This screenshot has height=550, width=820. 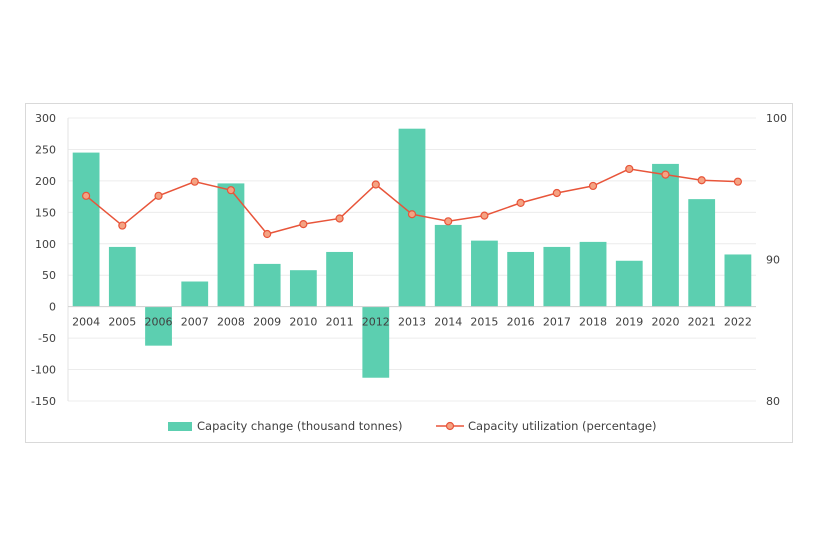 I want to click on bar-2012, so click(x=376, y=342).